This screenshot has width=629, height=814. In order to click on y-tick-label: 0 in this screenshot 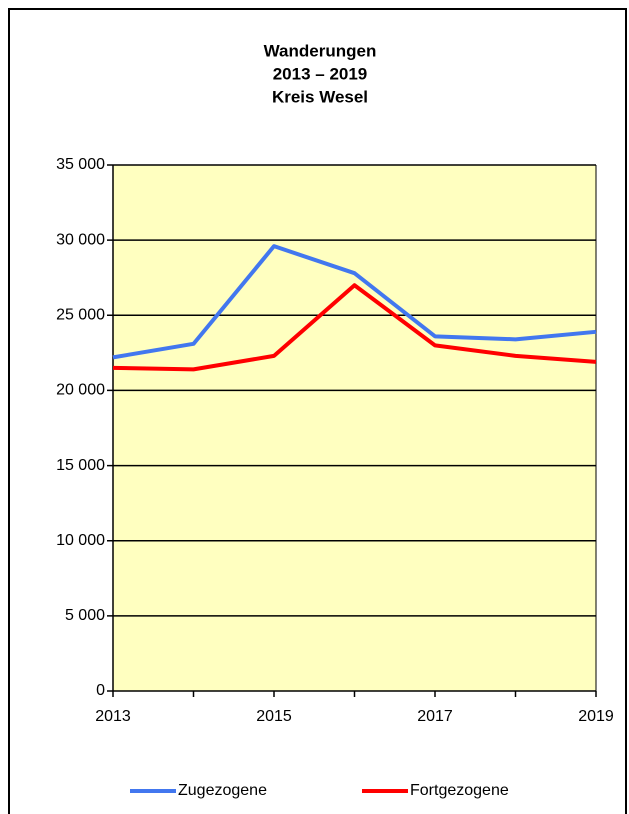, I will do `click(100, 690)`.